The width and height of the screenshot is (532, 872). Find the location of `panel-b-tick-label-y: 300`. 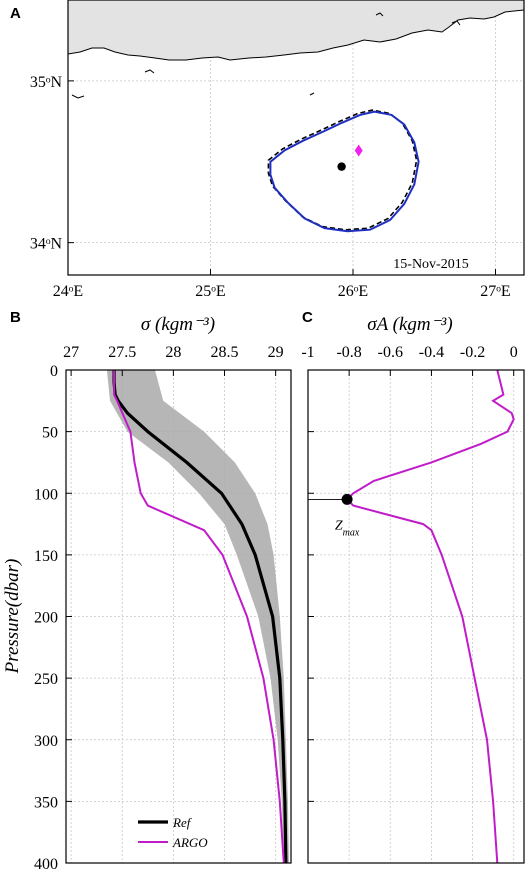

panel-b-tick-label-y: 300 is located at coordinates (46, 741).